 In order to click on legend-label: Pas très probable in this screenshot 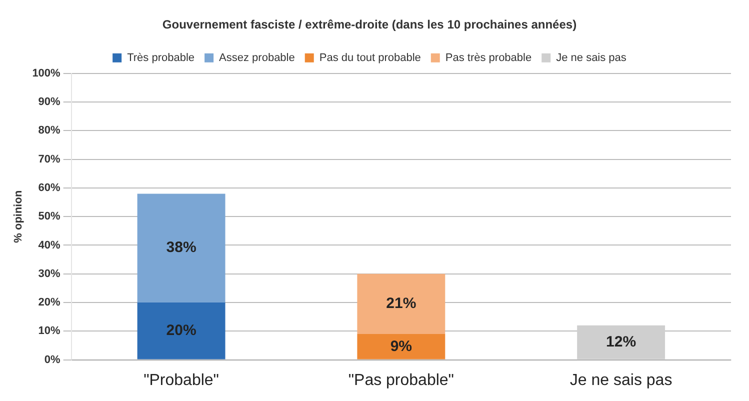, I will do `click(488, 58)`.